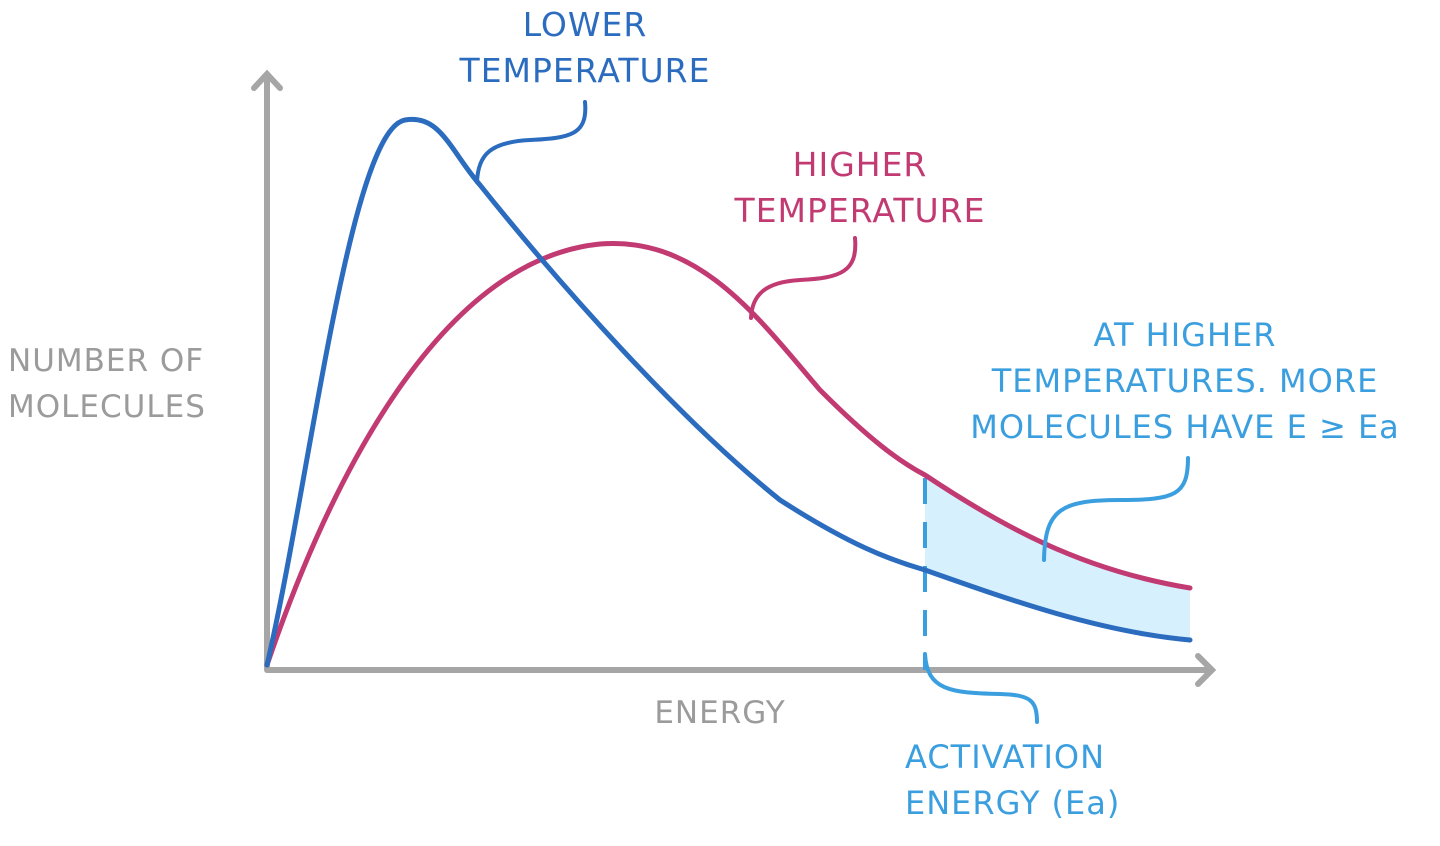 The image size is (1440, 846). I want to click on x-axis, so click(740, 670).